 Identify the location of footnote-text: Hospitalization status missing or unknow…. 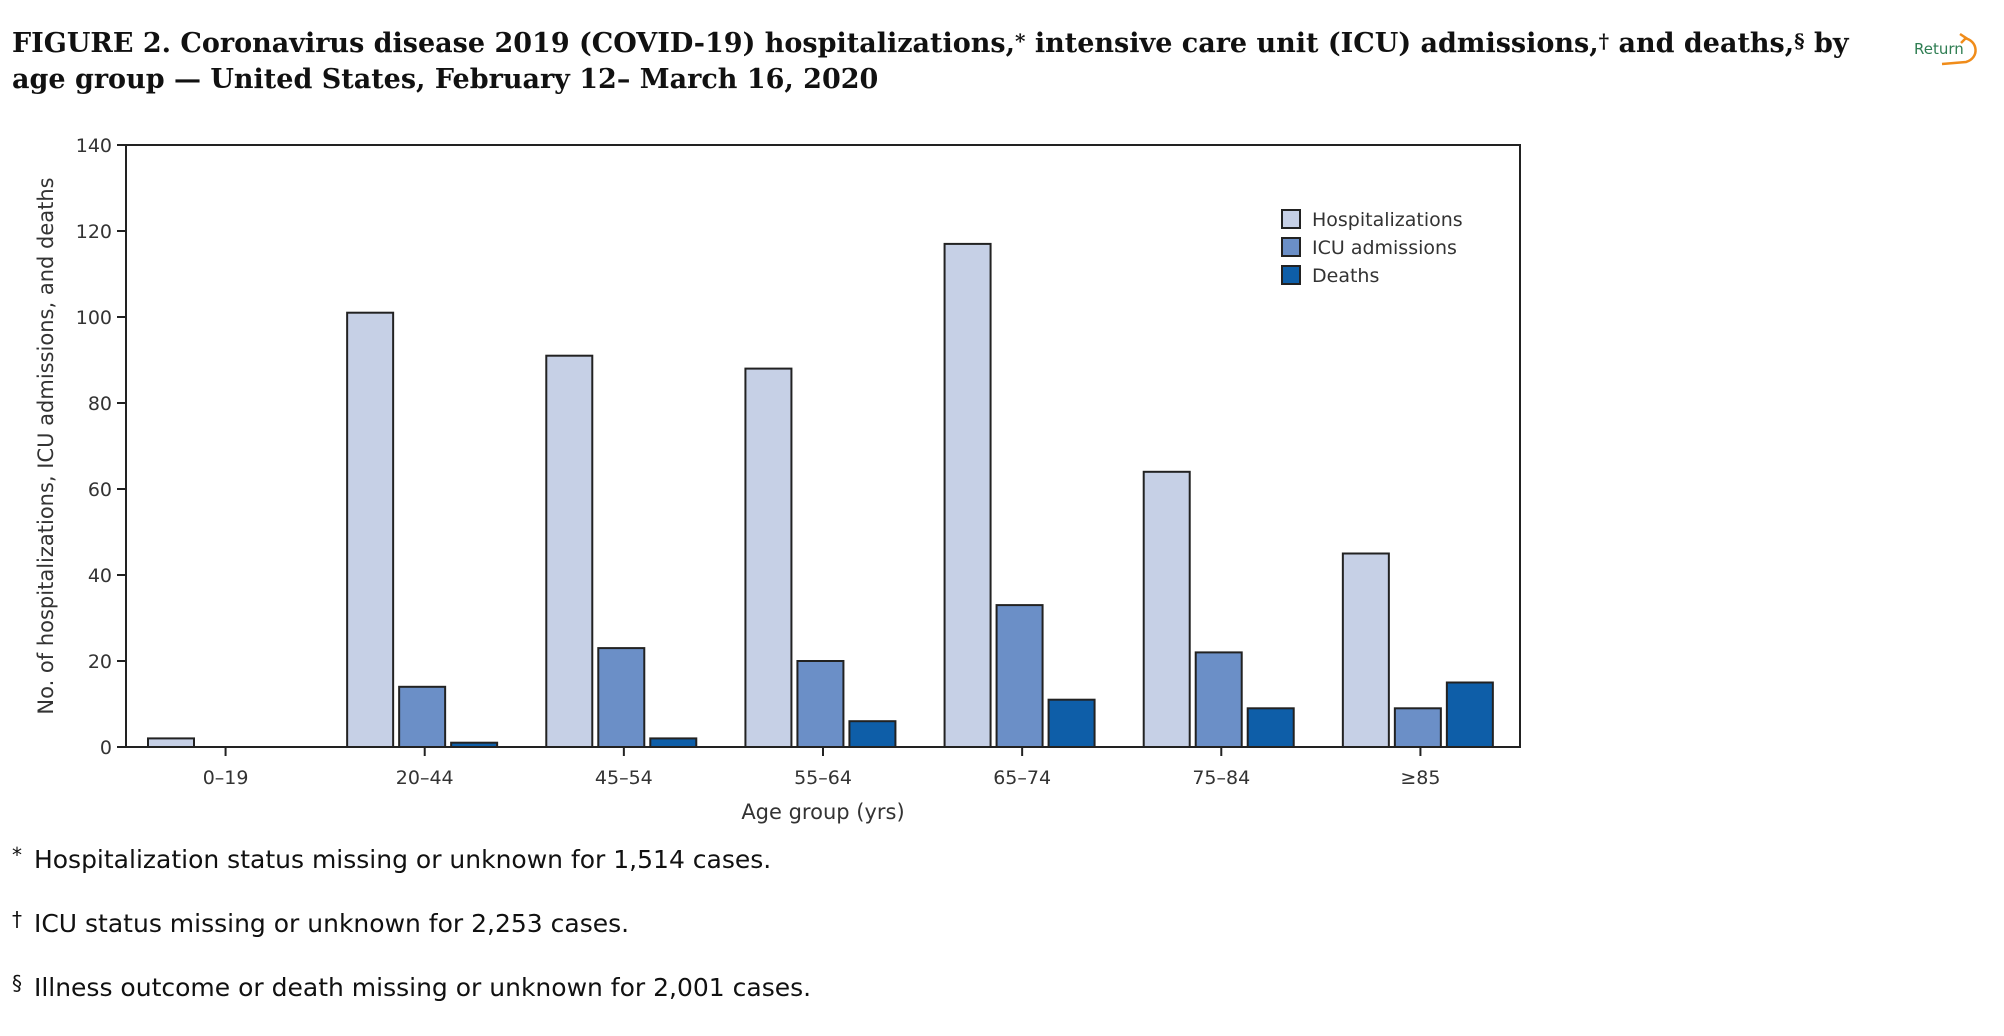
(399, 859).